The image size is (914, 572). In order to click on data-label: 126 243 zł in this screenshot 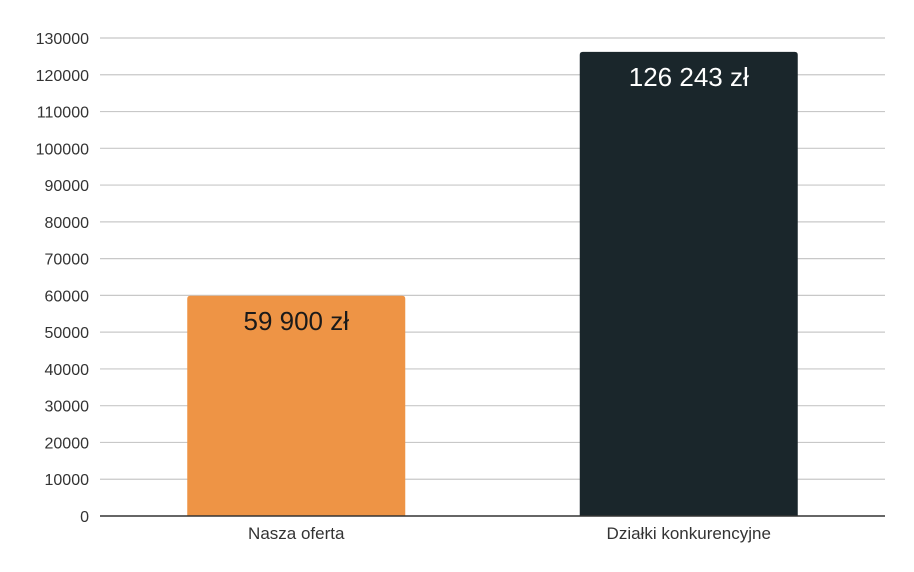, I will do `click(689, 77)`.